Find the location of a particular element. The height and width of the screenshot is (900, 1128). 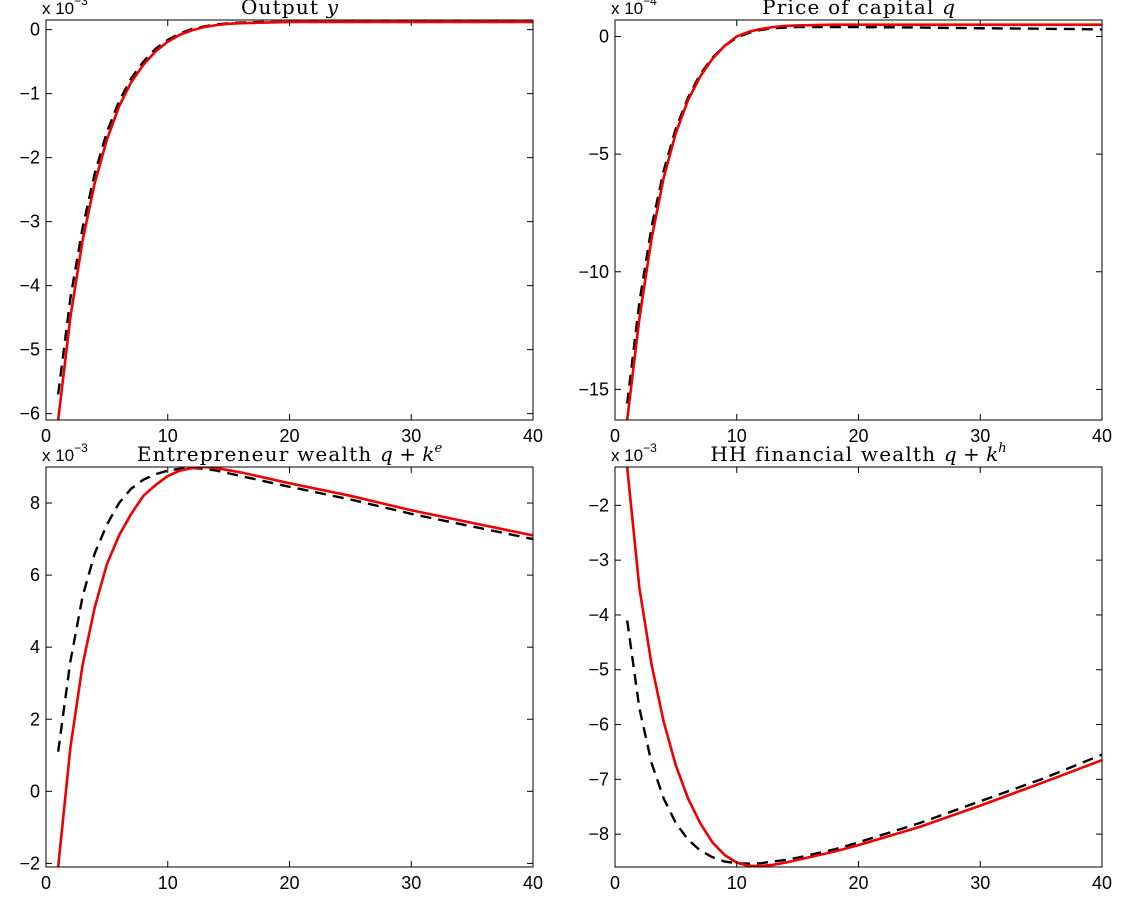

y-tick-label: −7 is located at coordinates (598, 779).